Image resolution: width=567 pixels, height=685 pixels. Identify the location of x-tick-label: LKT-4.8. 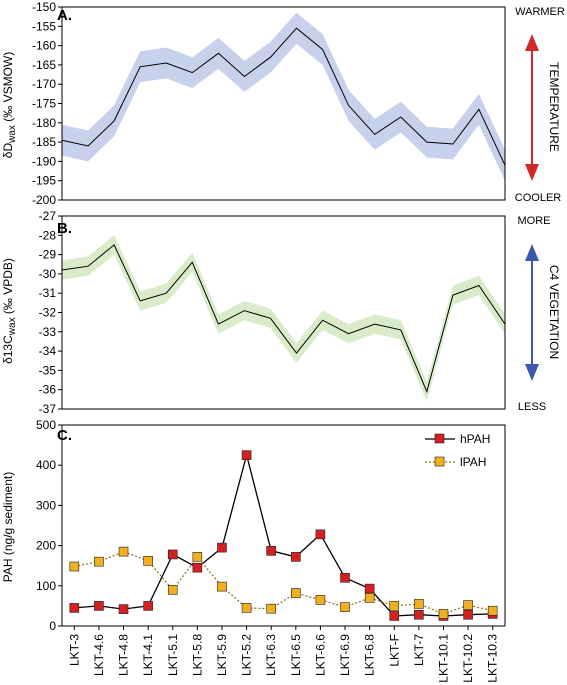
(124, 655).